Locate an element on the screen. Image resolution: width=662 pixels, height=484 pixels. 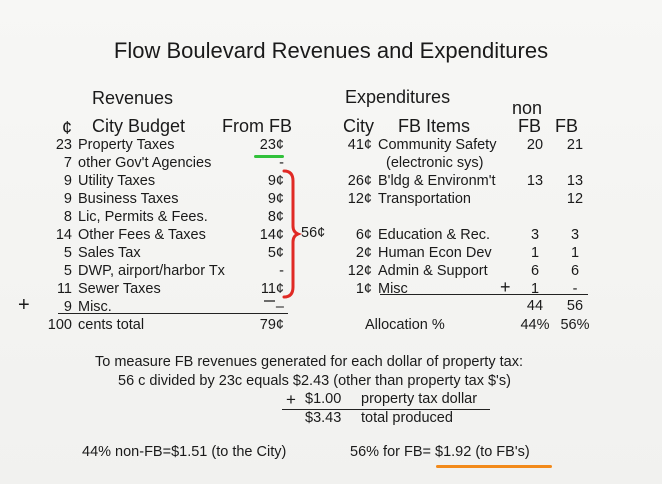
revenue-row-item: Business Taxes is located at coordinates (128, 199).